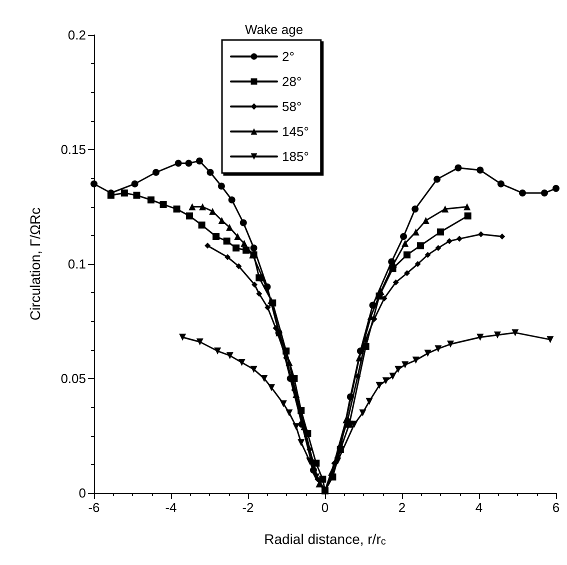 This screenshot has height=565, width=567. Describe the element at coordinates (77, 35) in the screenshot. I see `y-tick-label: 0.2` at that location.